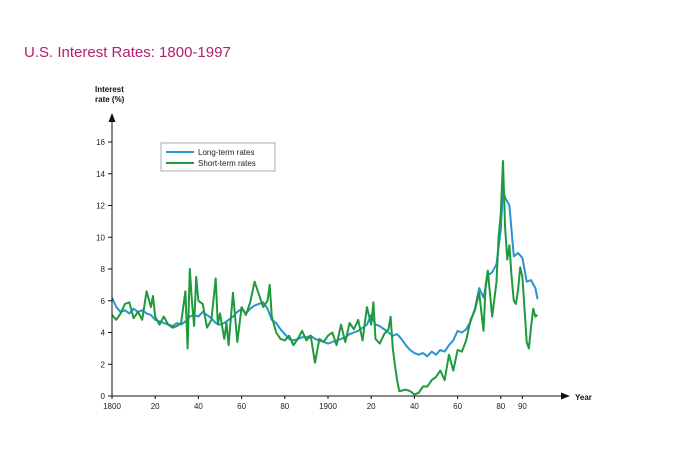 The height and width of the screenshot is (475, 691). I want to click on y-tick-label: 8, so click(103, 269).